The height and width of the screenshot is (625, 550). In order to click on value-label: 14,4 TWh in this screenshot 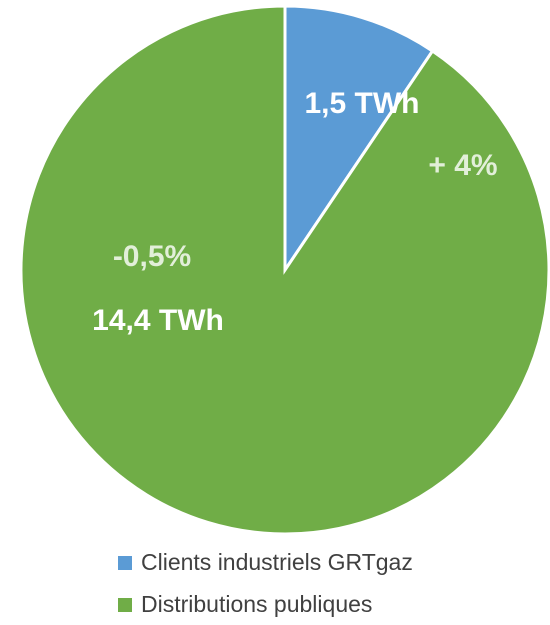, I will do `click(158, 320)`.